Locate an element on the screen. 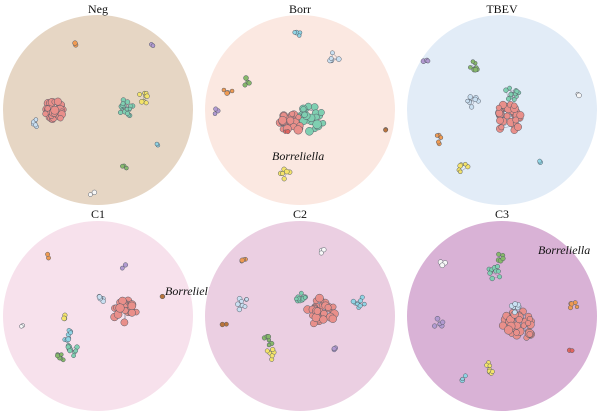 This screenshot has width=600, height=417. panel-c2-network is located at coordinates (293, 304).